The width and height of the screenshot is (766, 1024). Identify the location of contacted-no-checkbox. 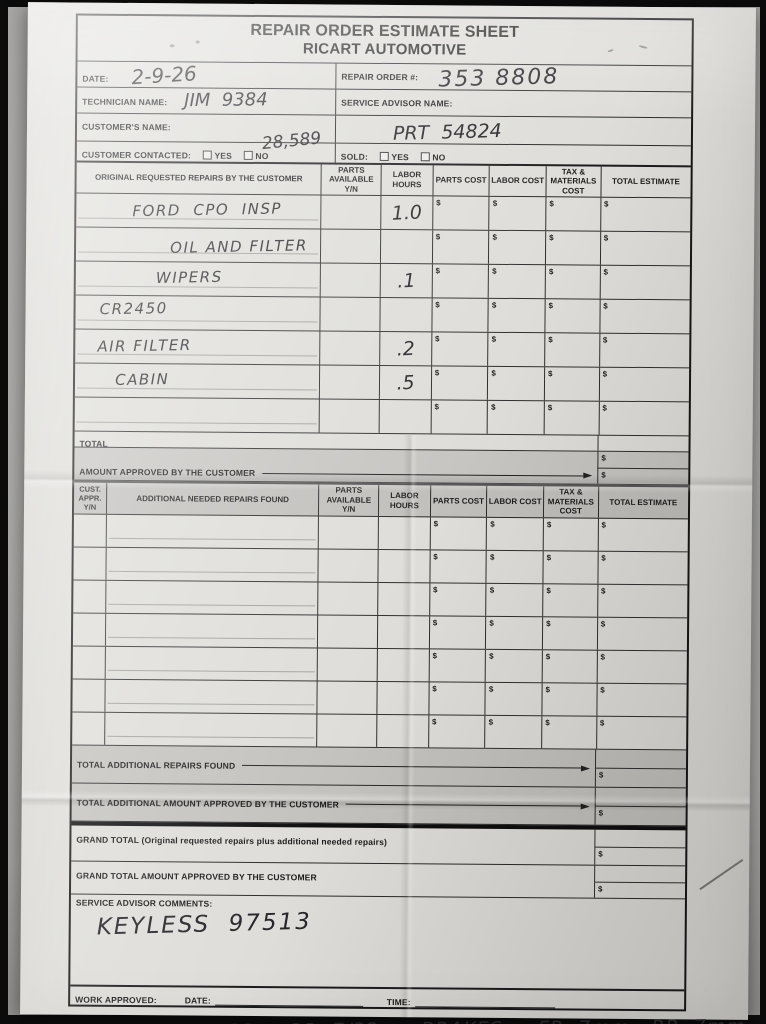
(248, 155).